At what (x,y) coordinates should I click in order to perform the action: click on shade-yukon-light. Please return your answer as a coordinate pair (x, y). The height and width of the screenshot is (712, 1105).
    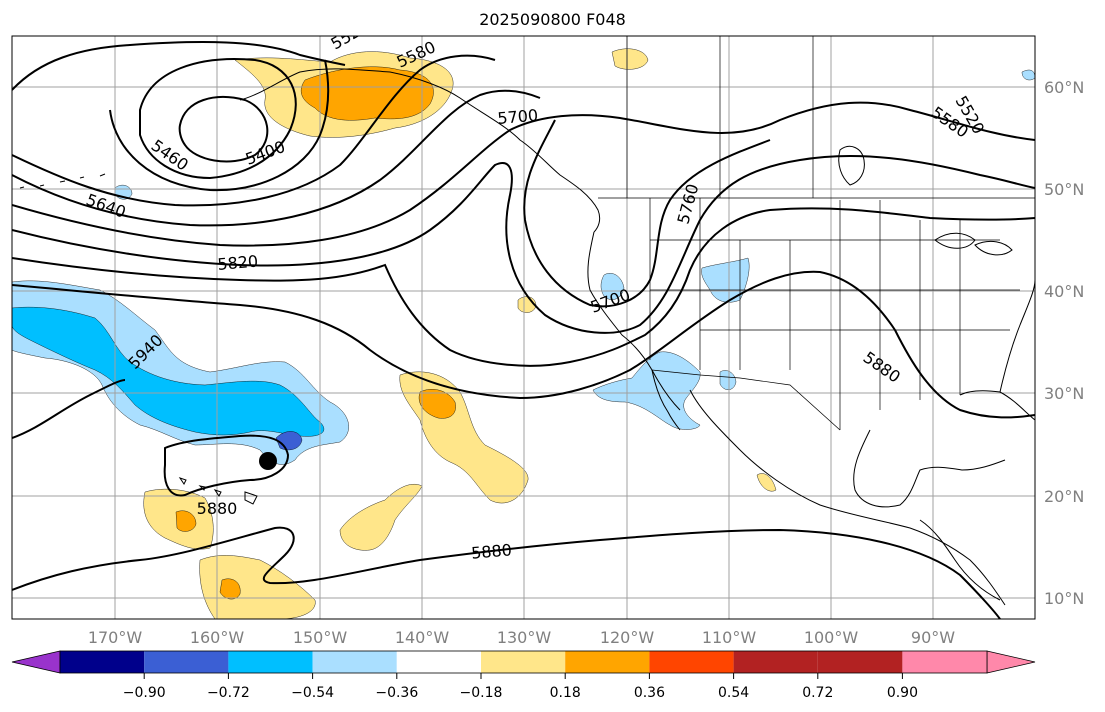
    Looking at the image, I should click on (630, 59).